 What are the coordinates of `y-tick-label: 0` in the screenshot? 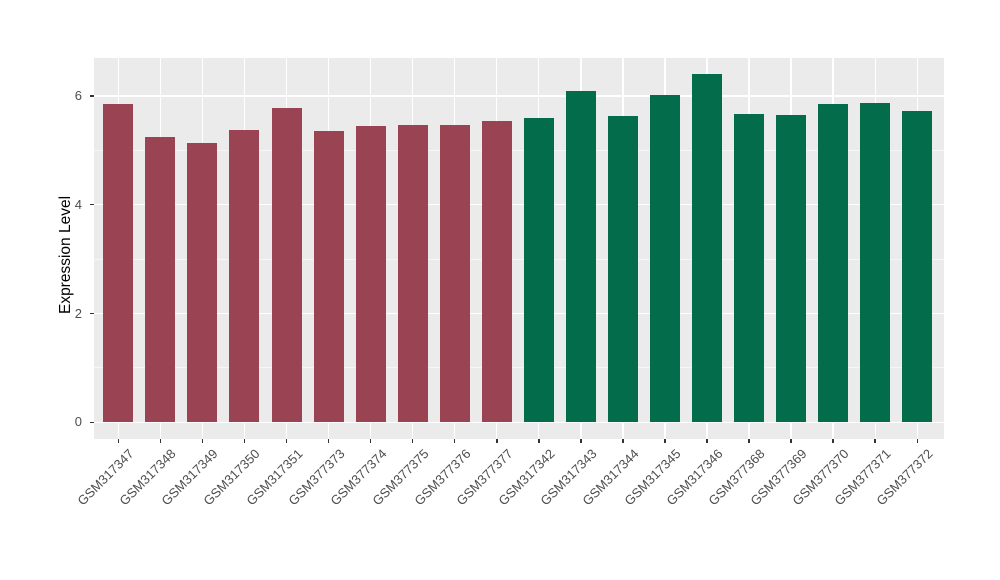 It's located at (78, 422).